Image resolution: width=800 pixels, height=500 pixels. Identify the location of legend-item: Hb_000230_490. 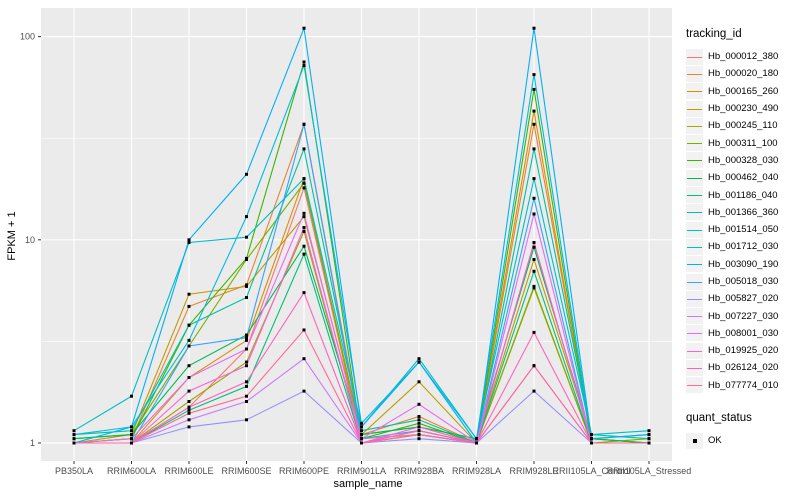
(742, 108).